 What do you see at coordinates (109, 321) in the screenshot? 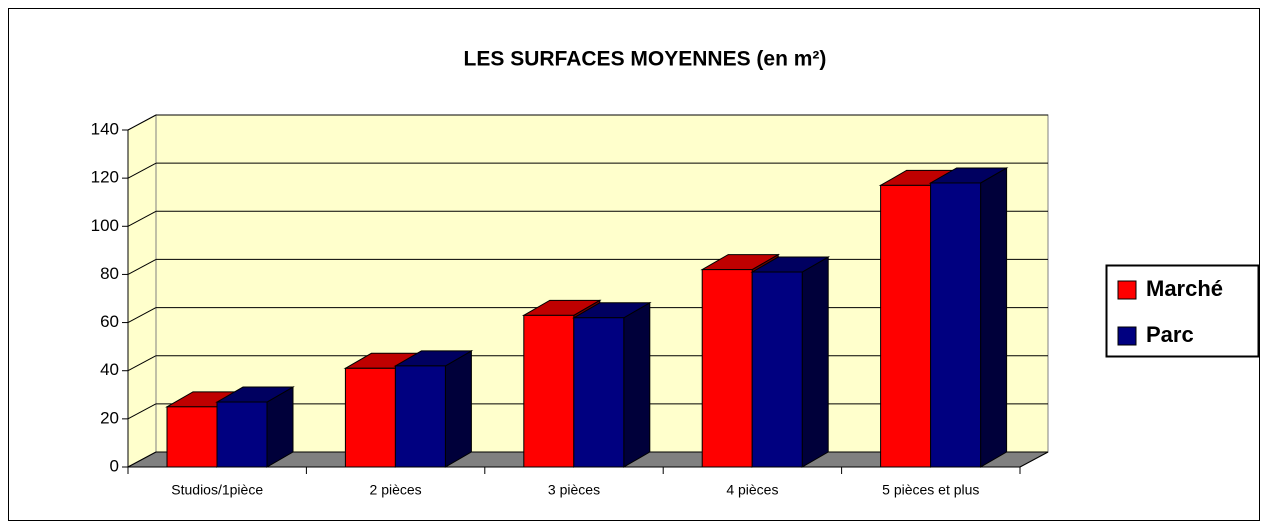
I see `y-tick-label: 60` at bounding box center [109, 321].